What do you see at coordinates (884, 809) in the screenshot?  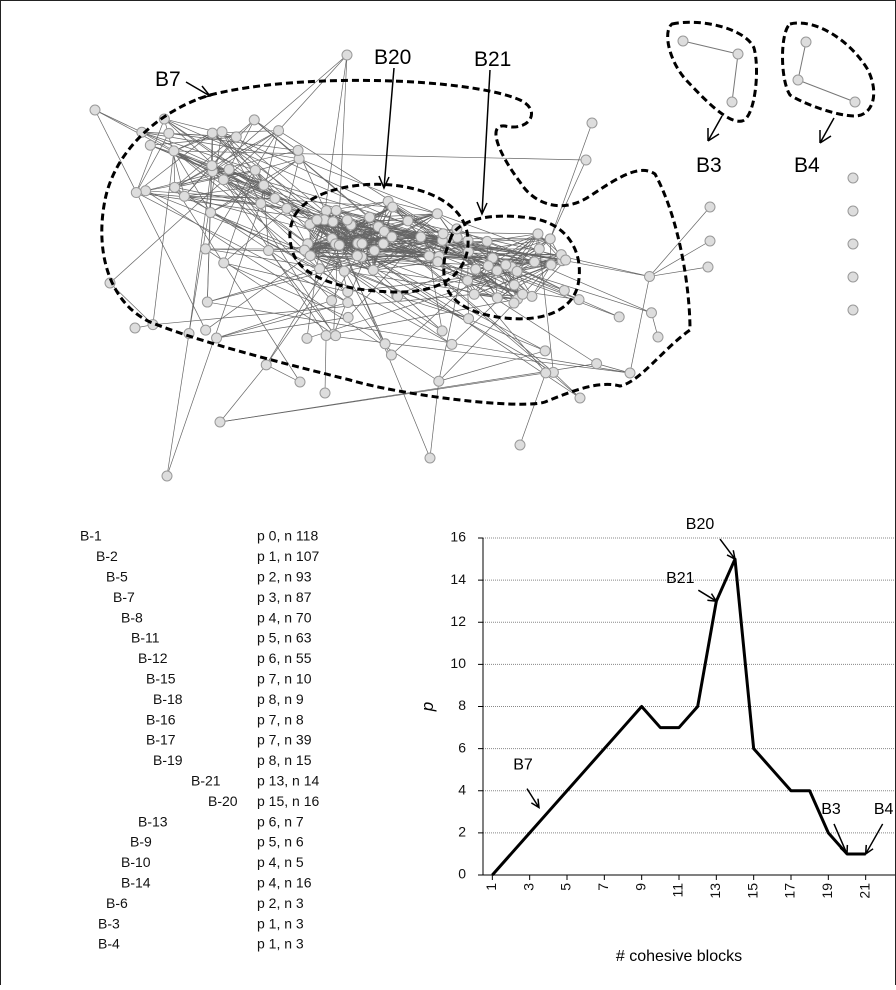 I see `annotation-label: B4` at bounding box center [884, 809].